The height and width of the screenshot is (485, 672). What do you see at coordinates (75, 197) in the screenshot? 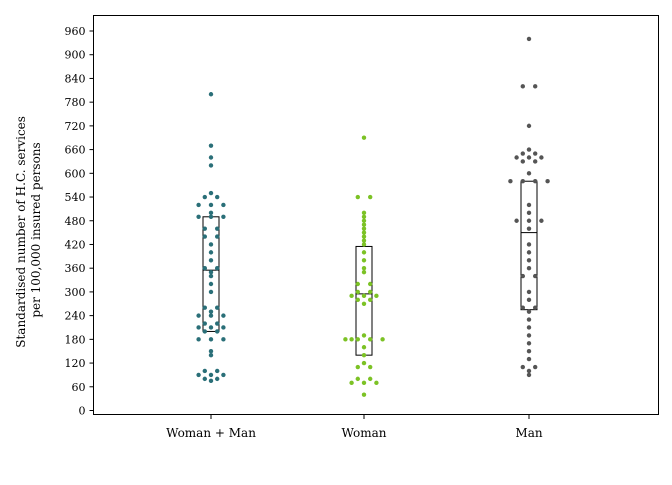
I see `y-tick-label: 540` at bounding box center [75, 197].